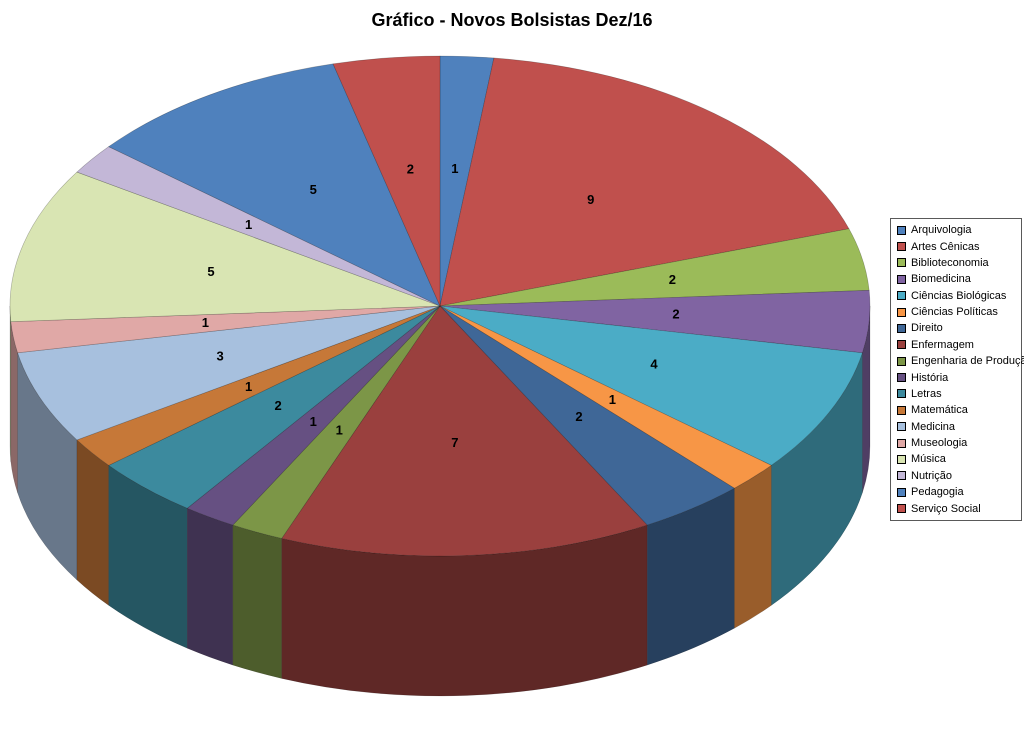 The width and height of the screenshot is (1024, 729). Describe the element at coordinates (219, 356) in the screenshot. I see `pie-data-label: 3` at that location.